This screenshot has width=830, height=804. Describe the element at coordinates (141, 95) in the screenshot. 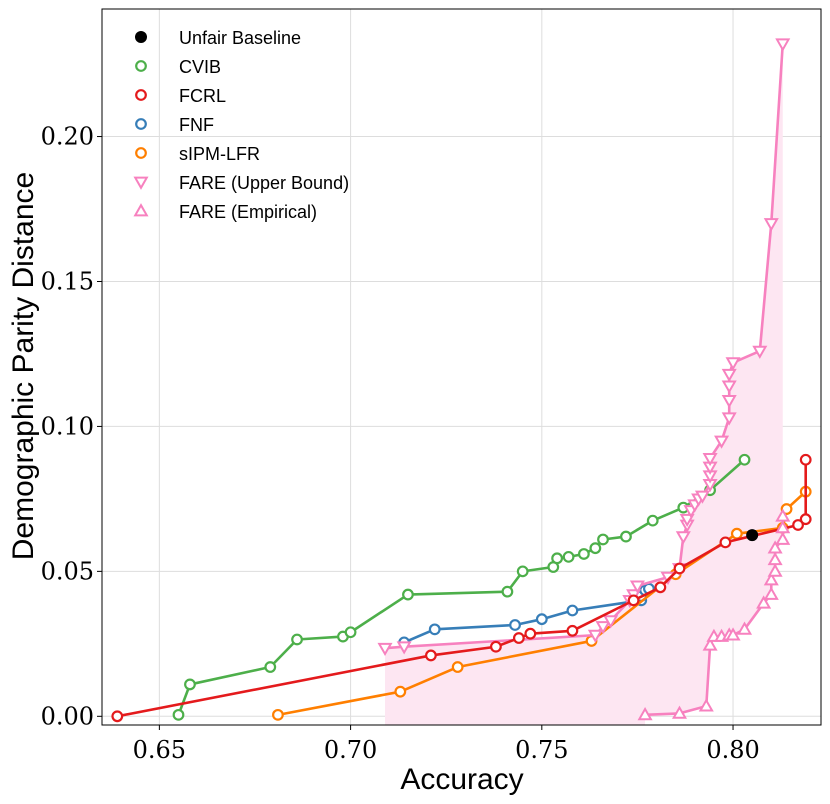

I see `legend-marker-fcrl` at that location.